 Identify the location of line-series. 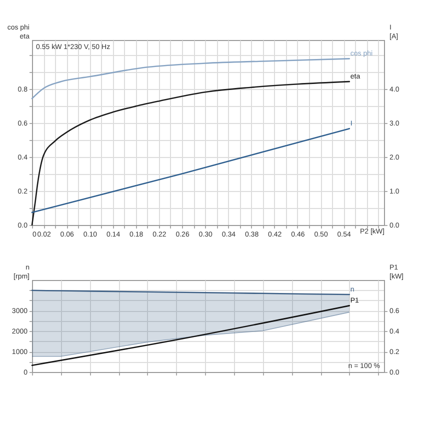
(190, 79).